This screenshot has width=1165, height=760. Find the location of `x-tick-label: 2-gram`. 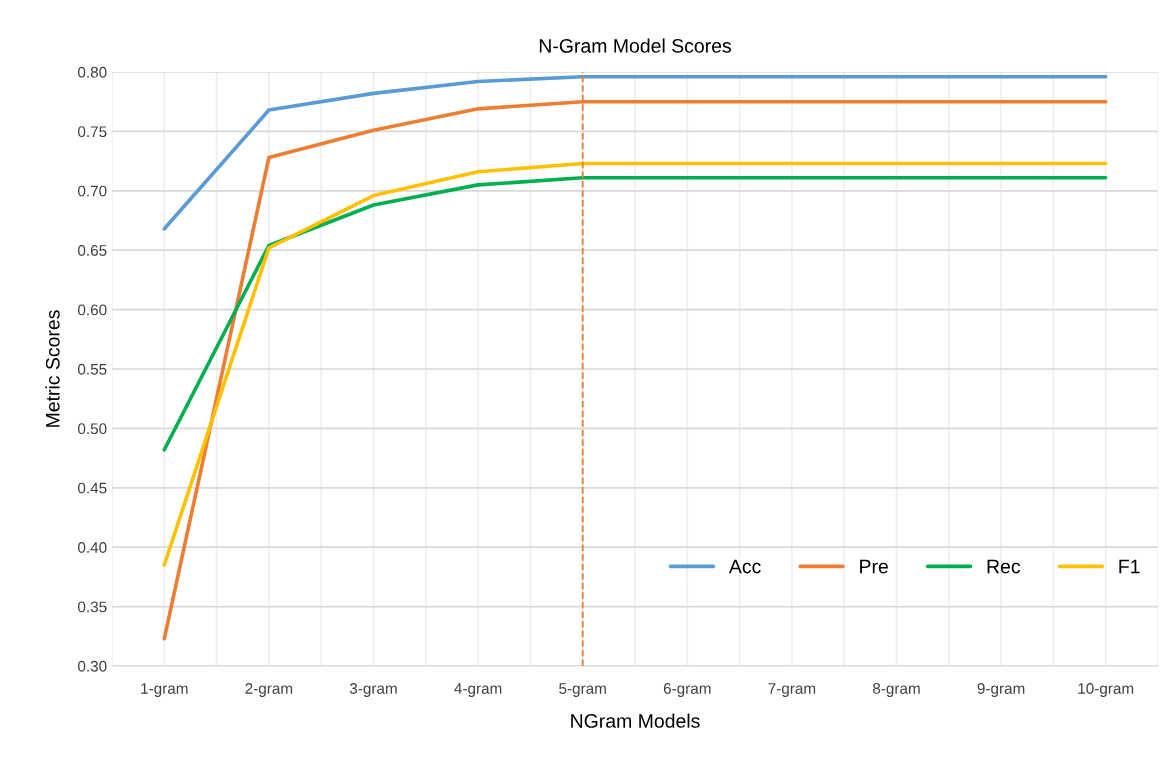

x-tick-label: 2-gram is located at coordinates (269, 690).